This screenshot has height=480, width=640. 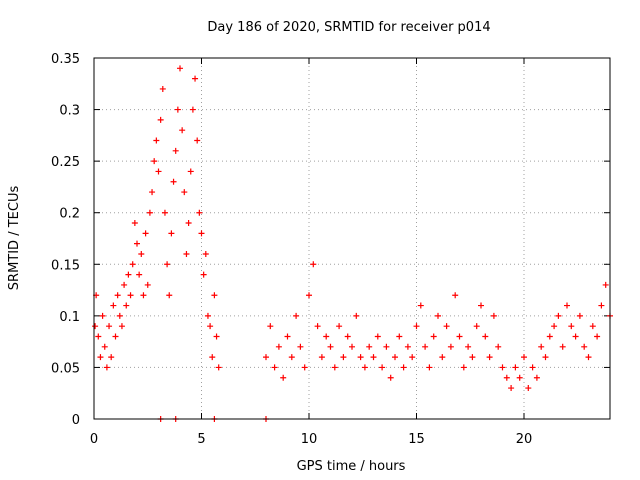 I want to click on y-axis-label: SRMTID / TECUs, so click(x=14, y=238).